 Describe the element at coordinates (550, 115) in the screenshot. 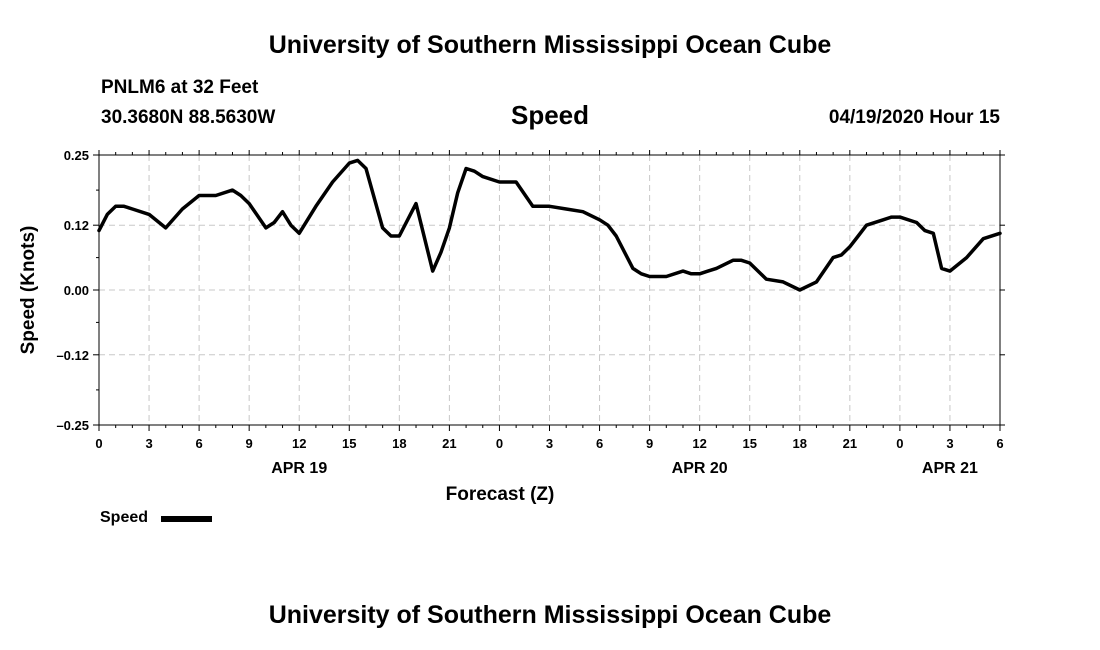

I see `chart-title: Speed` at that location.